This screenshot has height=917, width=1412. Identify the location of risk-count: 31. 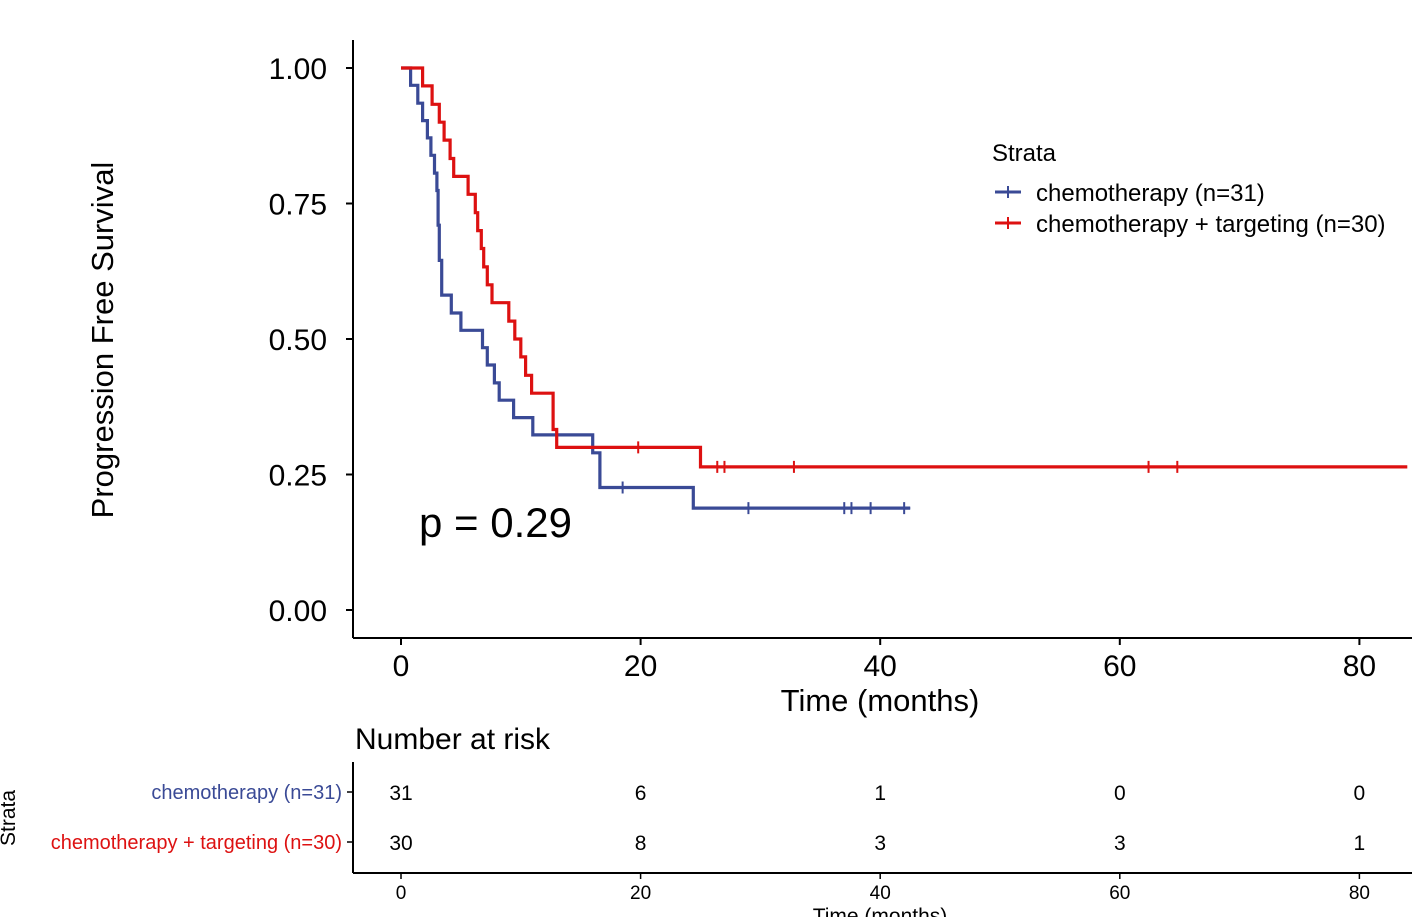
(400, 793).